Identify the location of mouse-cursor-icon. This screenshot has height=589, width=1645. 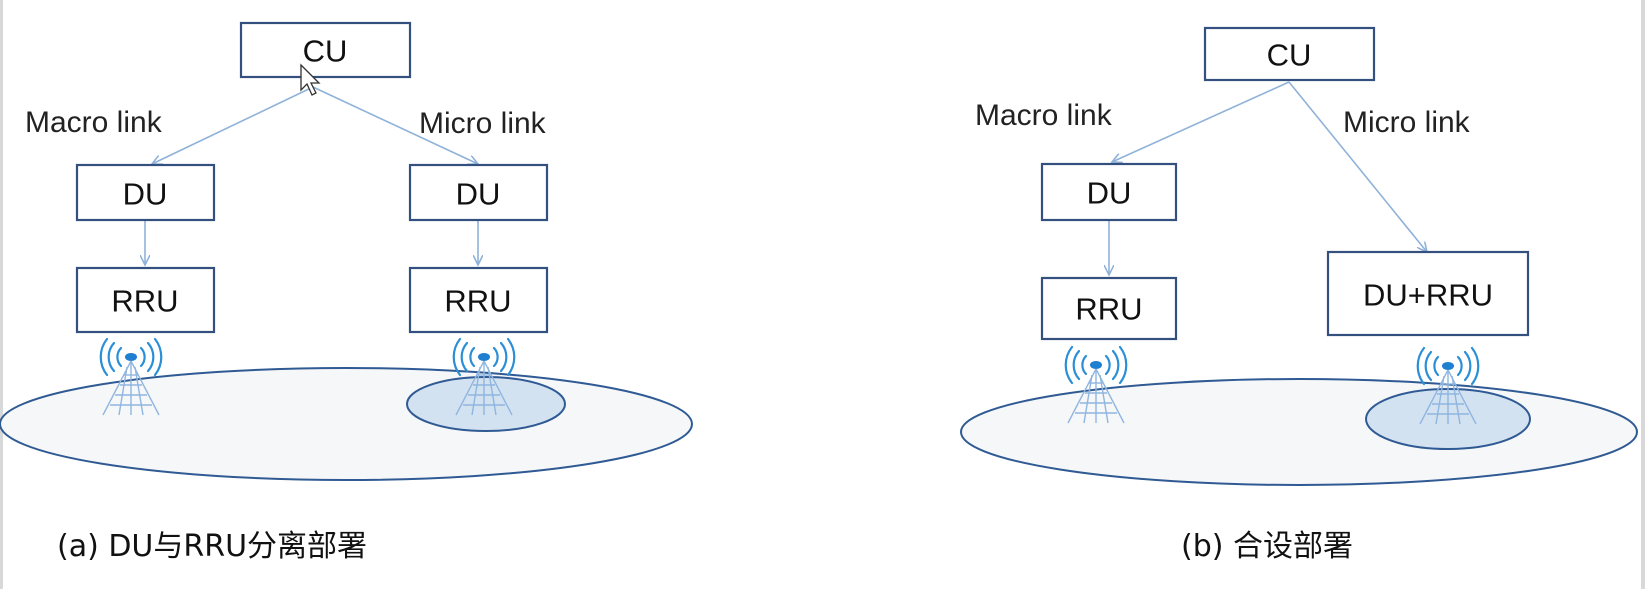
(310, 79).